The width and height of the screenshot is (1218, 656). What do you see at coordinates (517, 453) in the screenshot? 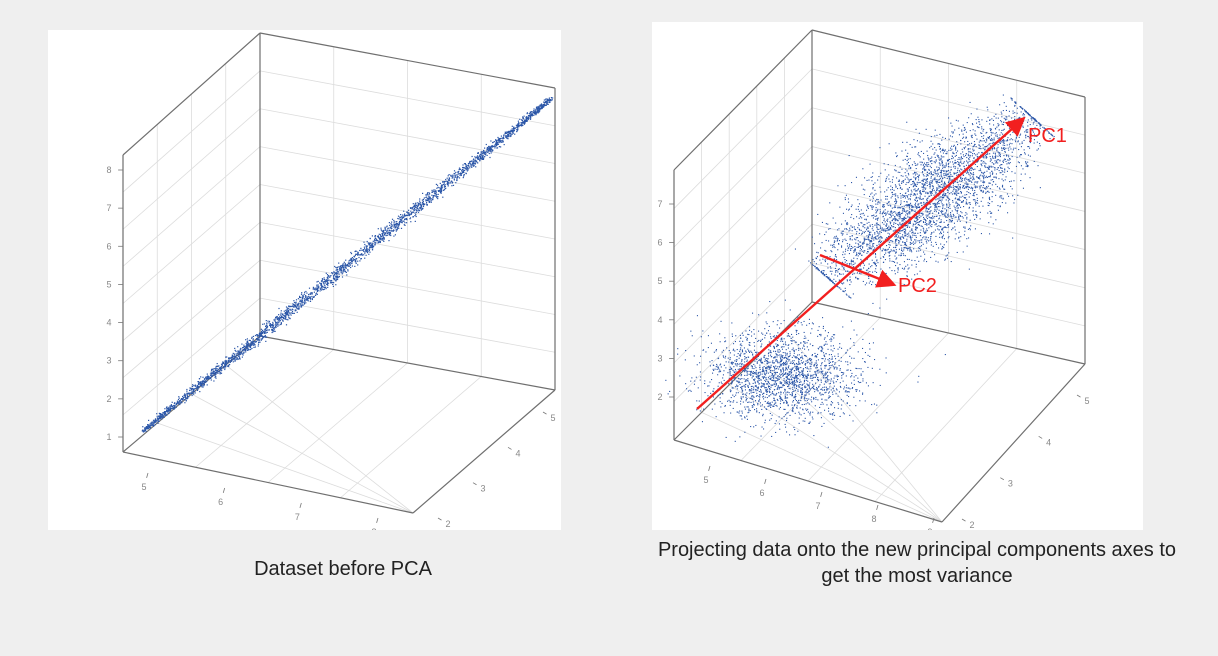
I see `y-tick-label: 4` at bounding box center [517, 453].